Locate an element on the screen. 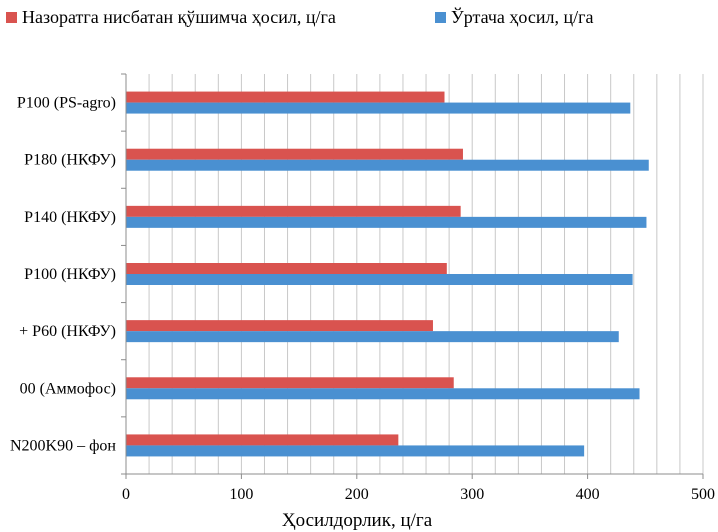 The width and height of the screenshot is (718, 532). x-tick-label: 500 is located at coordinates (703, 494).